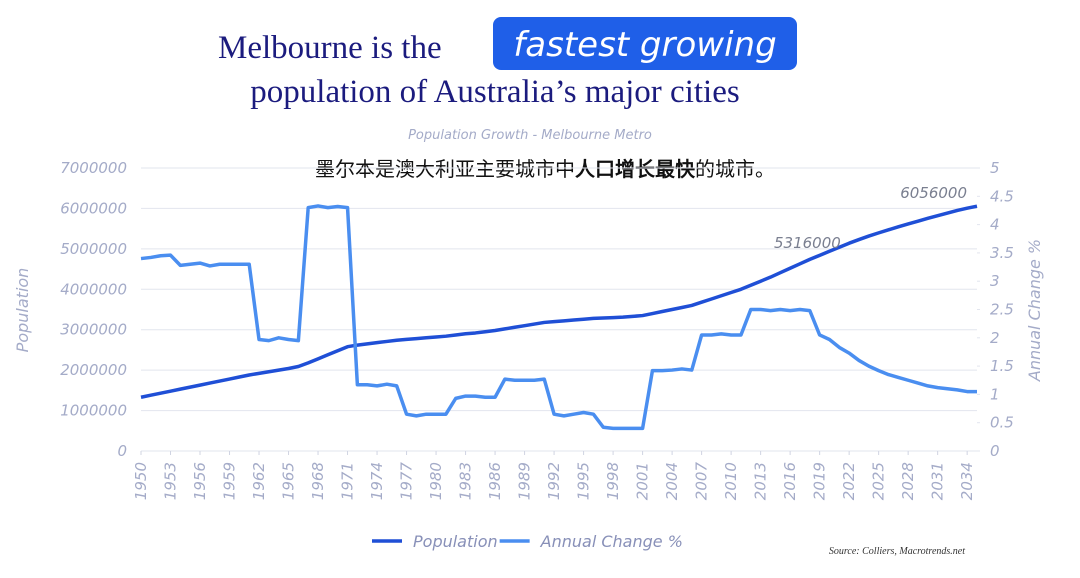 The width and height of the screenshot is (1080, 578). Describe the element at coordinates (995, 225) in the screenshot. I see `y2-tick-label: 4` at that location.